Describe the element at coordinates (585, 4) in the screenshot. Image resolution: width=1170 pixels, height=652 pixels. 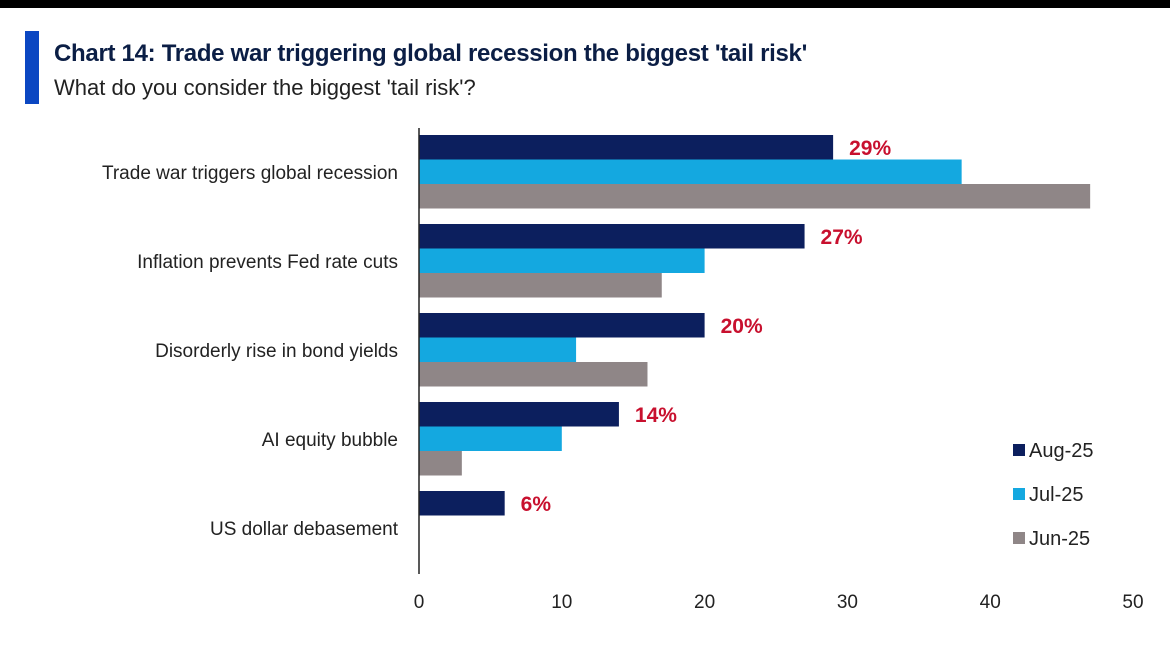
I see `top-bar` at that location.